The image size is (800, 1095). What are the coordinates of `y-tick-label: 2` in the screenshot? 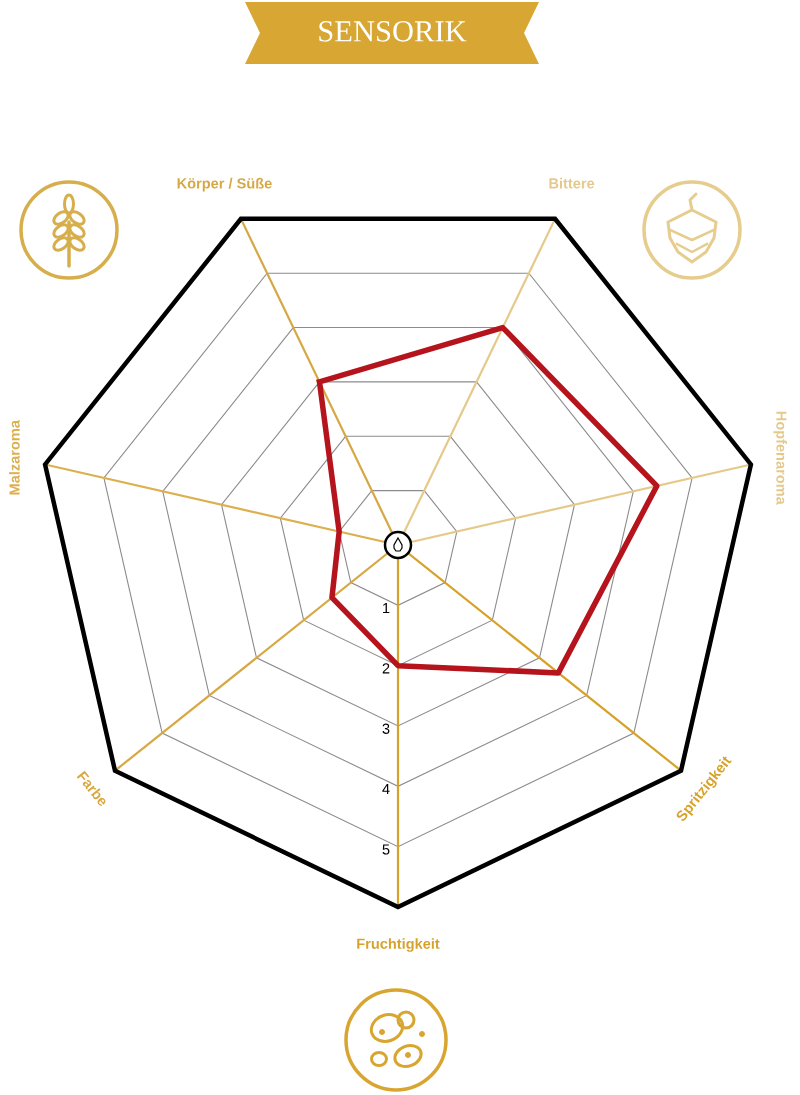 It's located at (386, 668).